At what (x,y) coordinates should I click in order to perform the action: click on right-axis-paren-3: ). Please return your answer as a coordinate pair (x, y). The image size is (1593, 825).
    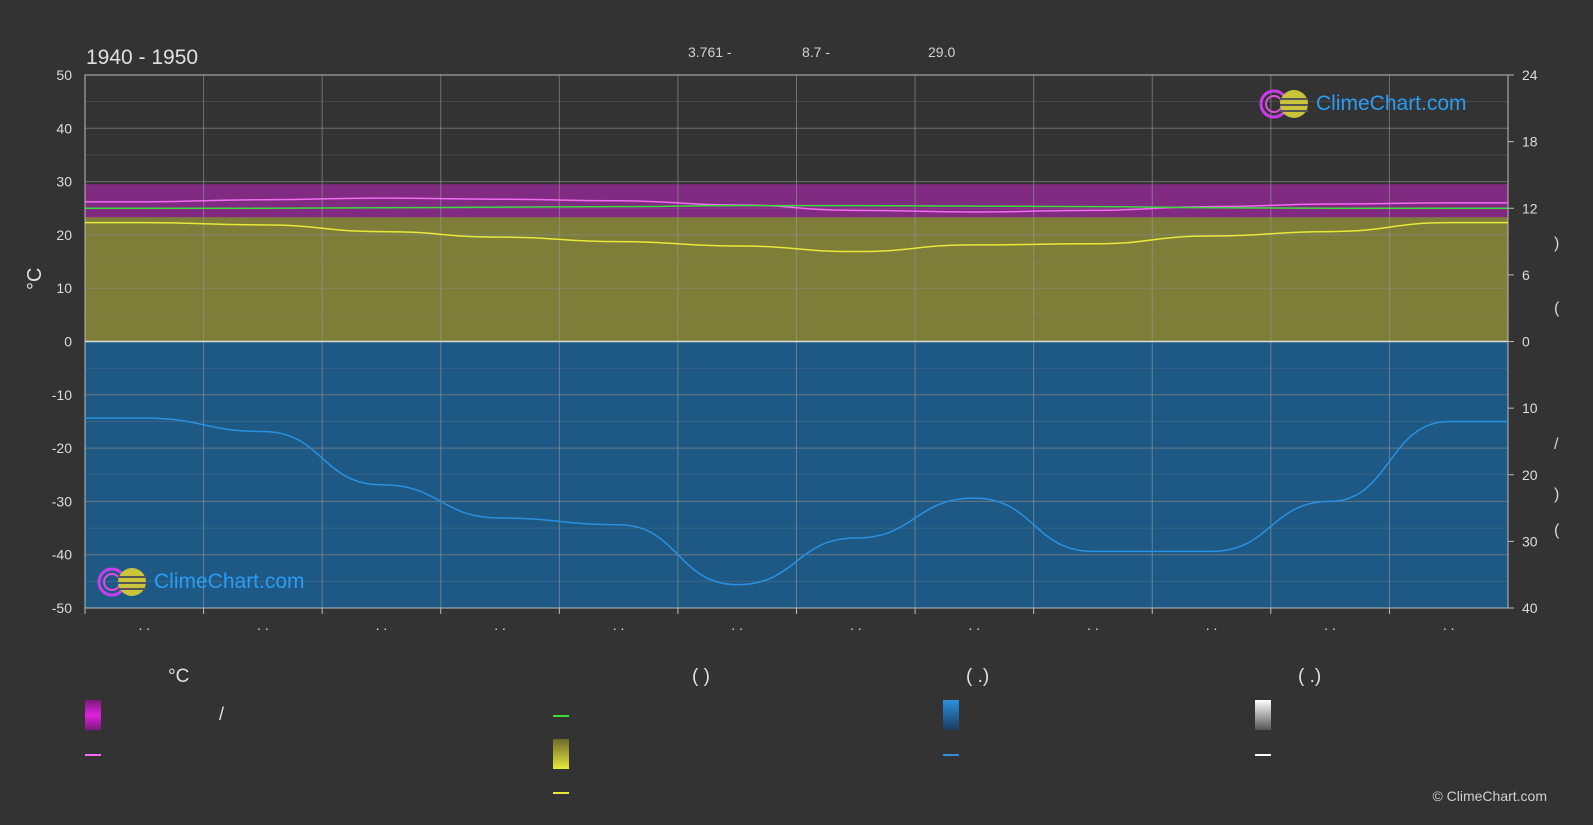
    Looking at the image, I should click on (1557, 494).